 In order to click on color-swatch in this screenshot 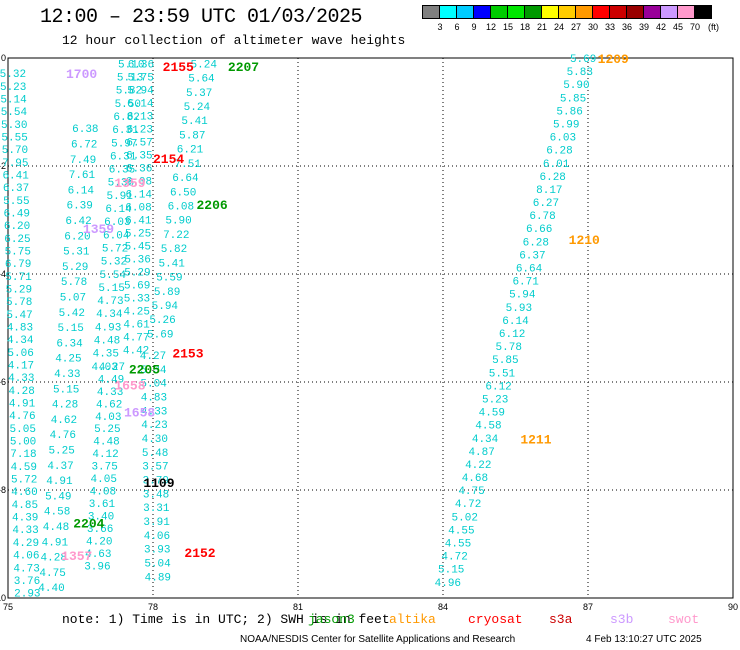, I will do `click(703, 12)`.